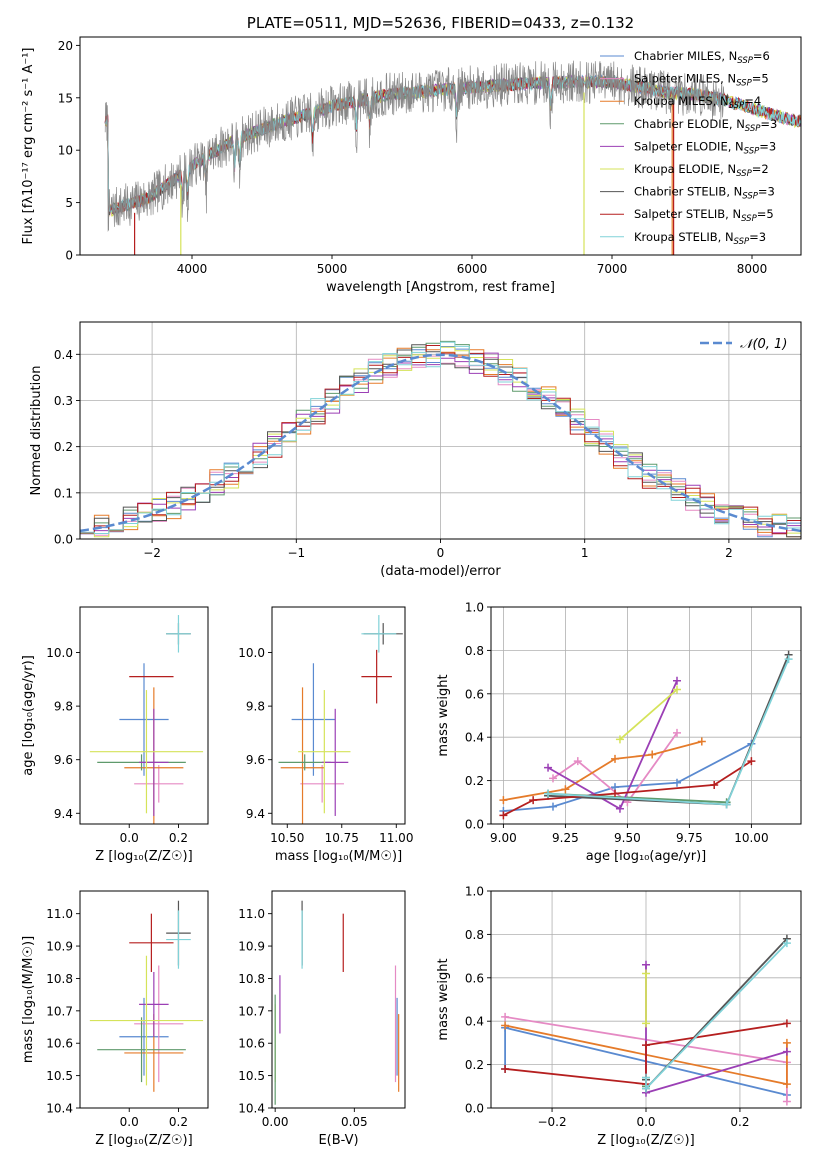  I want to click on spectrum-observed-flux, so click(414, 146).